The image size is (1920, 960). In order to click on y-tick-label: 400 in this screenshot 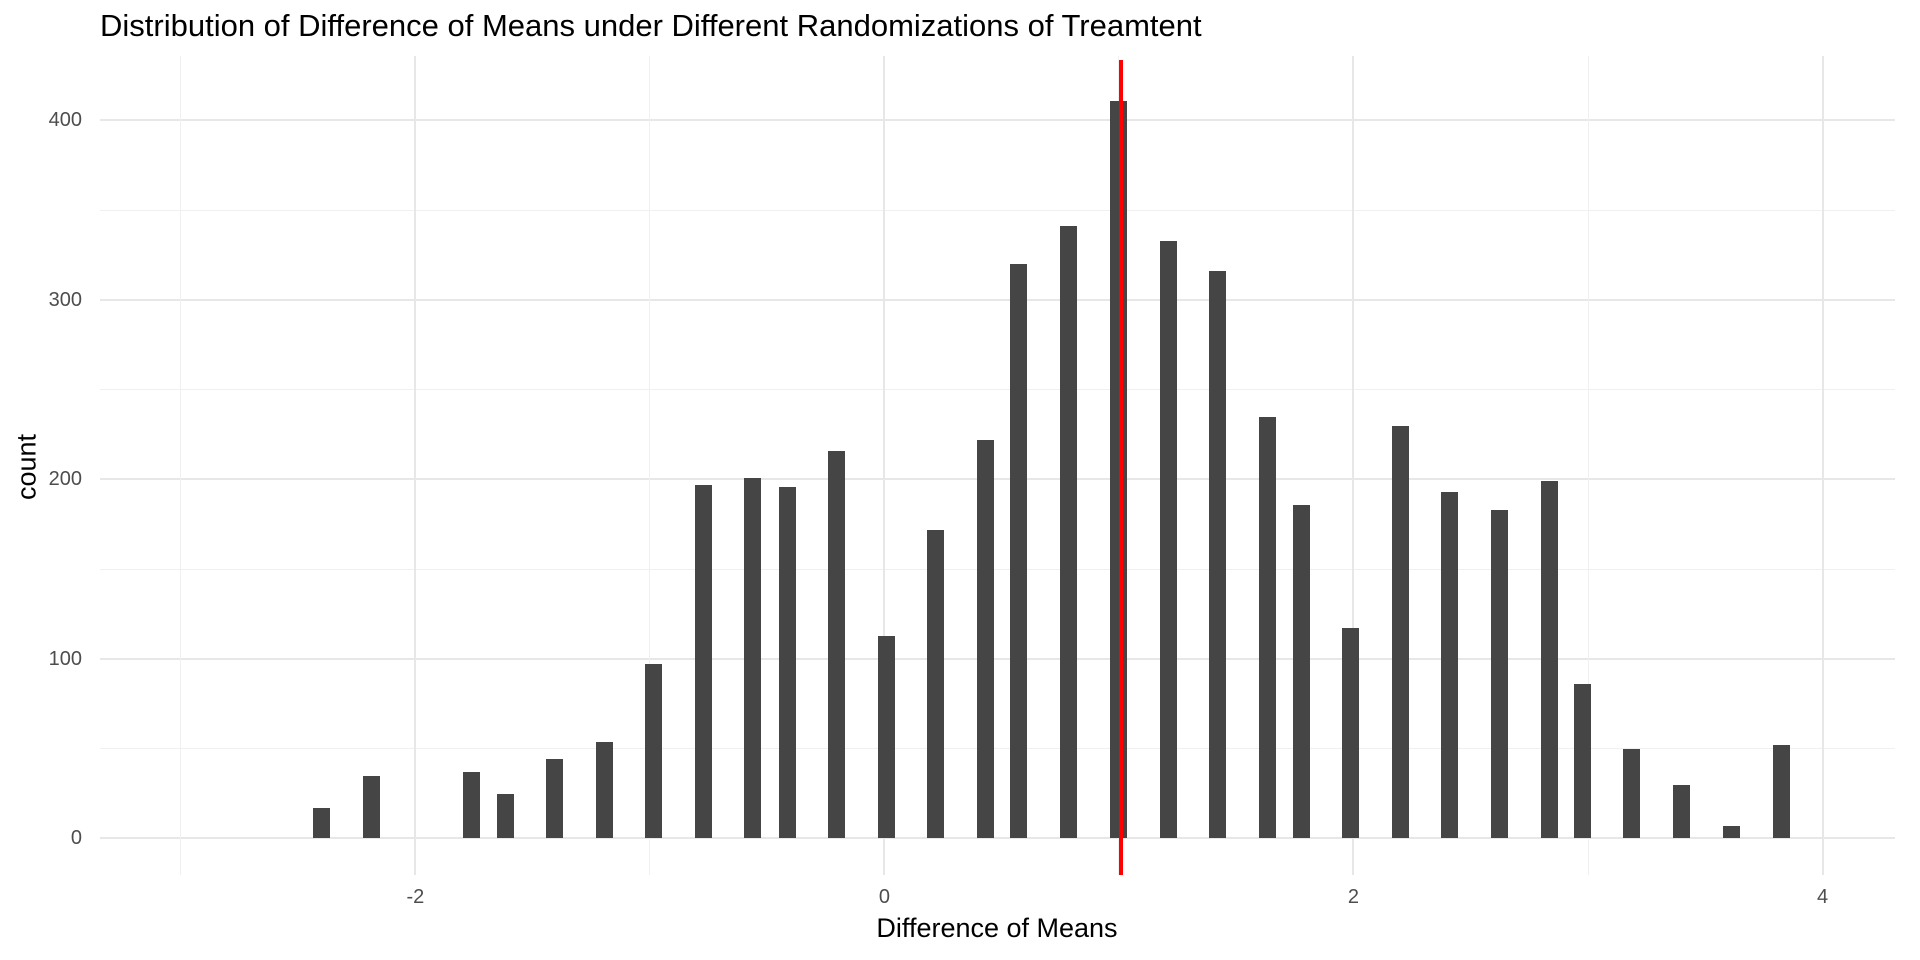, I will do `click(65, 120)`.